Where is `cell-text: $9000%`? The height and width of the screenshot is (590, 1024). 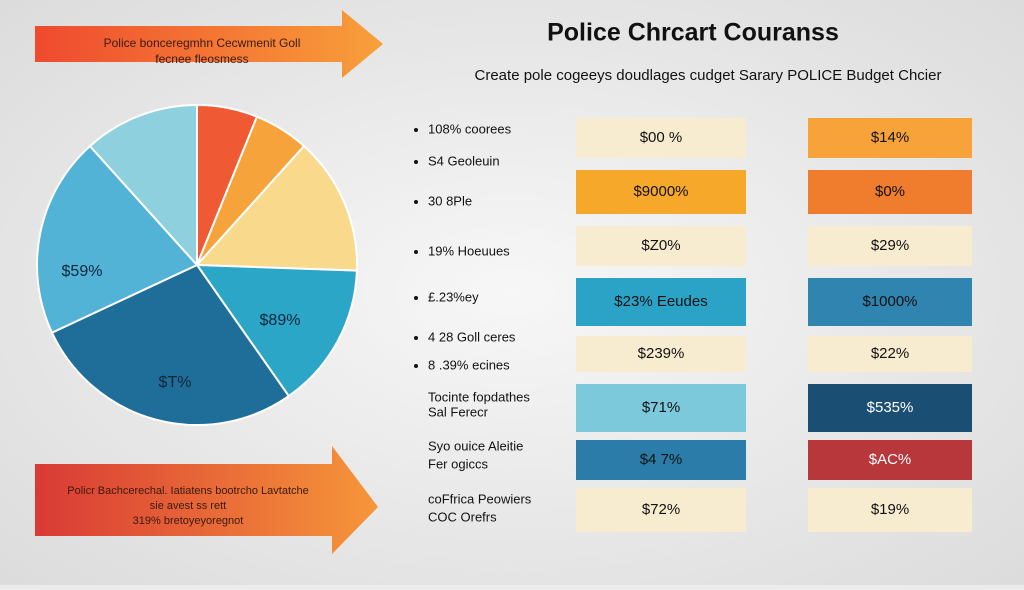 cell-text: $9000% is located at coordinates (660, 191).